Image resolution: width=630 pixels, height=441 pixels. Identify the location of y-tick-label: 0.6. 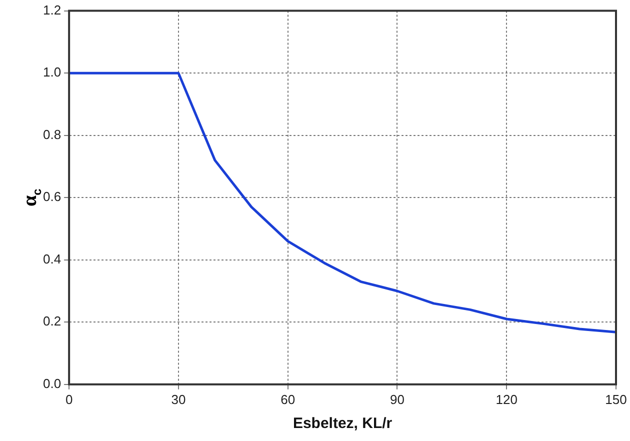
(52, 196).